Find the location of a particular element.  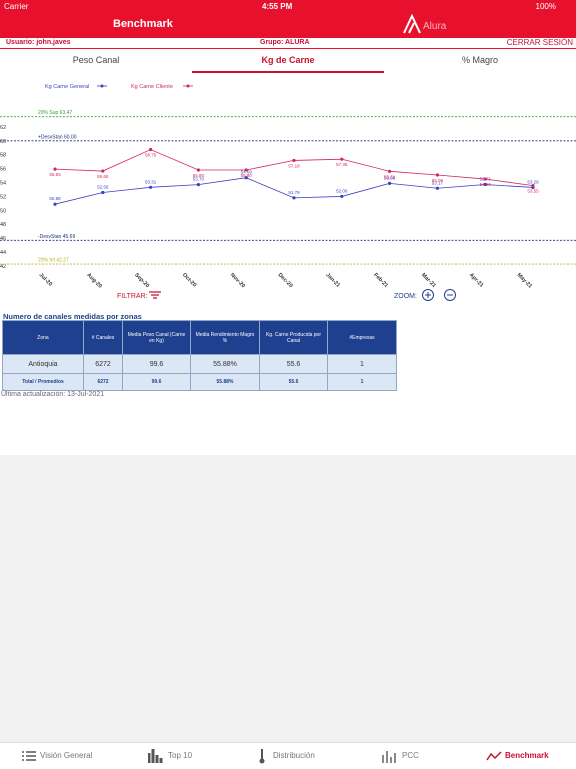

x-tick-label: May-21 is located at coordinates (524, 280).